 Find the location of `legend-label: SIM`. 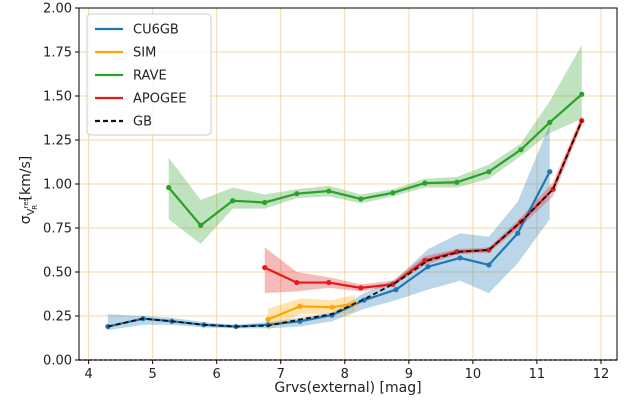

legend-label: SIM is located at coordinates (144, 53).